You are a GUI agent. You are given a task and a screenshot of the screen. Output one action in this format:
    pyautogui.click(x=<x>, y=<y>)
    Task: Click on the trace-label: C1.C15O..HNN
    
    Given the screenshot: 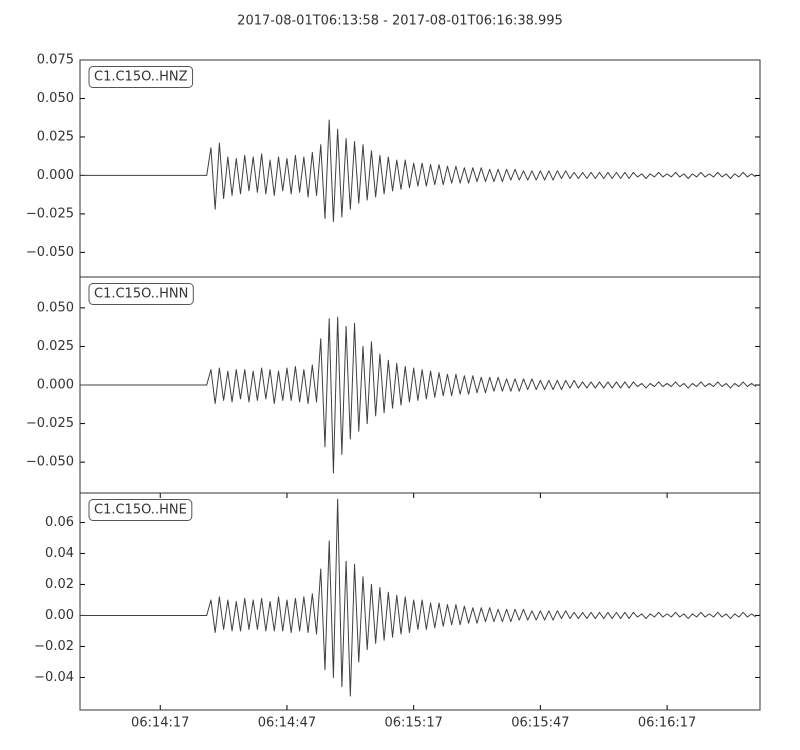 What is the action you would take?
    pyautogui.click(x=141, y=294)
    